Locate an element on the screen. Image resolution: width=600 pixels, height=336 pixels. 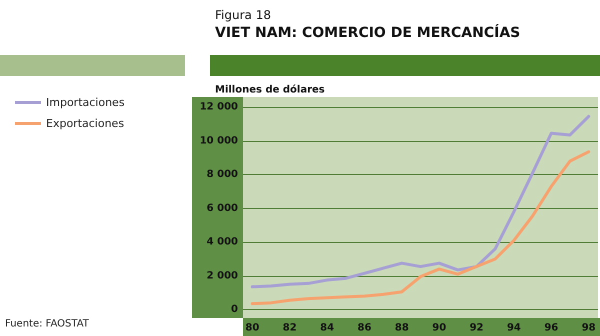
chart-title: VIET NAM: COMERCIO DE MERCANCÍAS is located at coordinates (367, 32).